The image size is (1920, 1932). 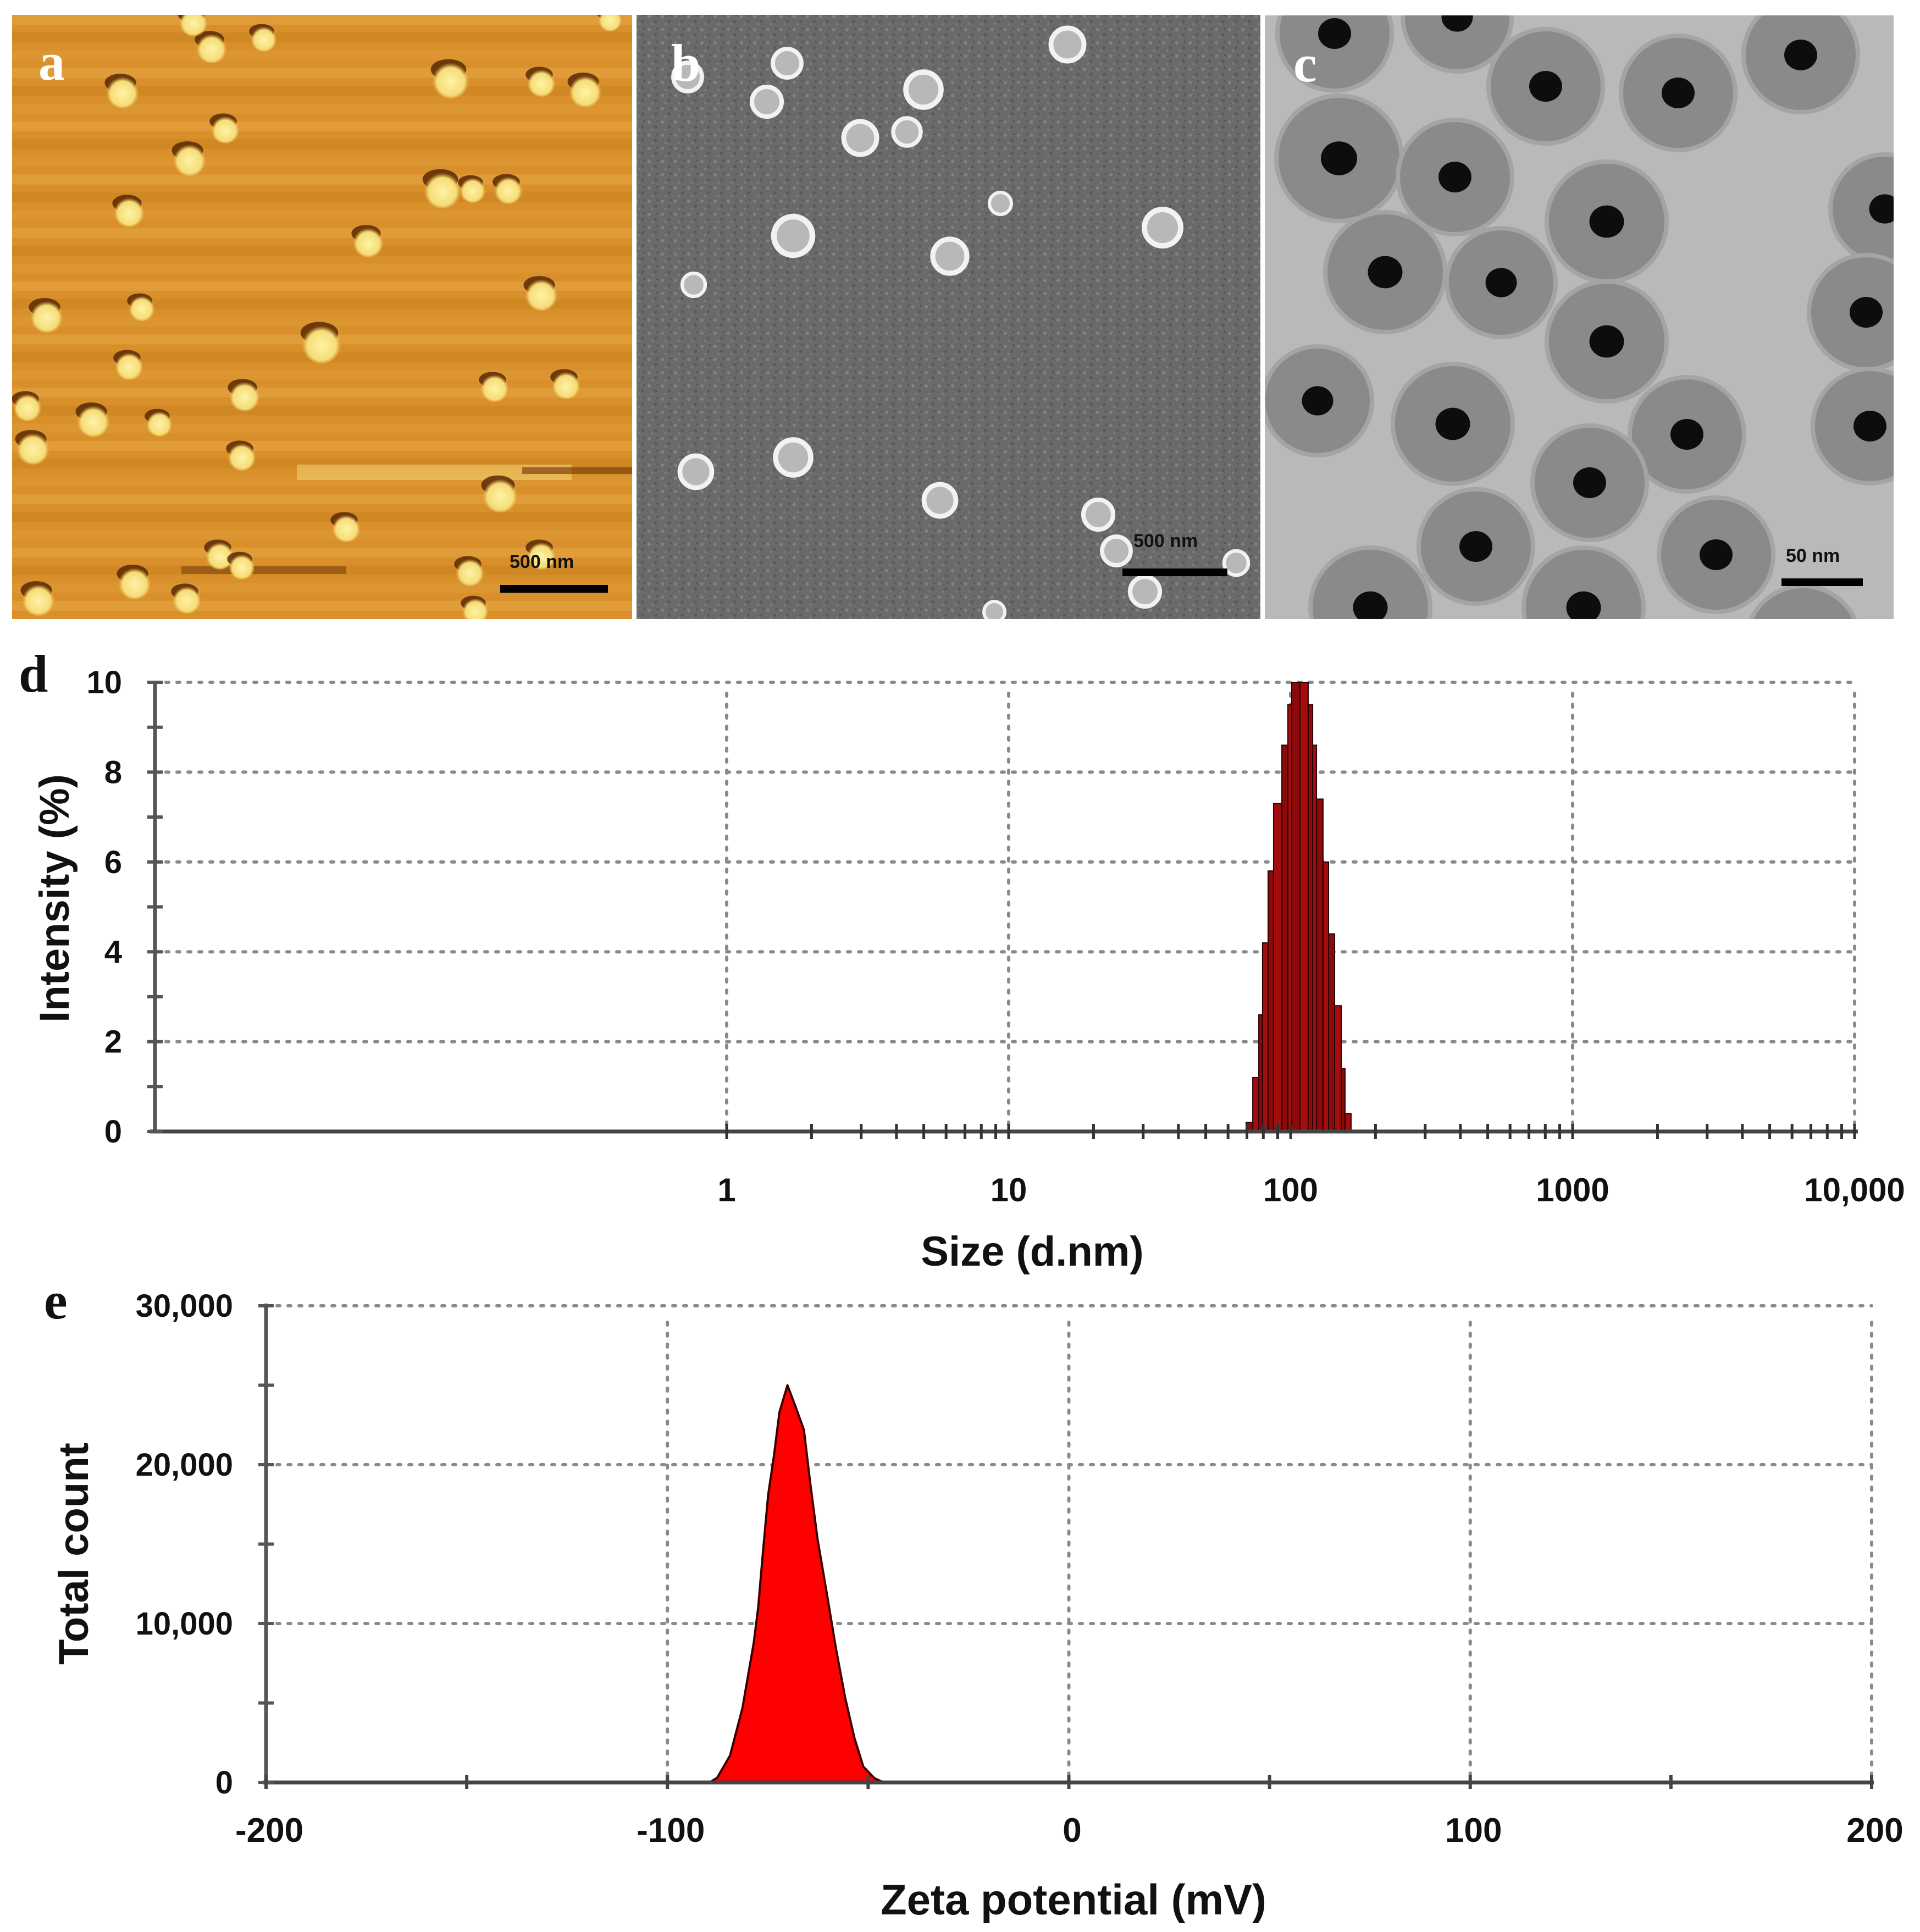 What do you see at coordinates (33, 673) in the screenshot?
I see `panel-label-d: d` at bounding box center [33, 673].